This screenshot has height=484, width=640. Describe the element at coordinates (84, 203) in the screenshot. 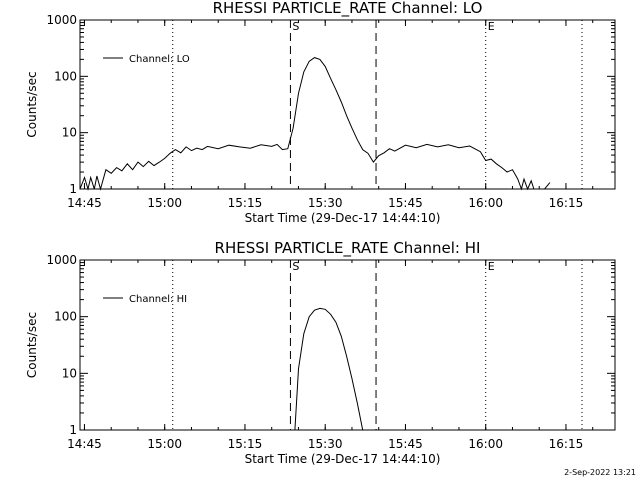

I see `panel-0-x-tick-label-0: 14:45` at that location.